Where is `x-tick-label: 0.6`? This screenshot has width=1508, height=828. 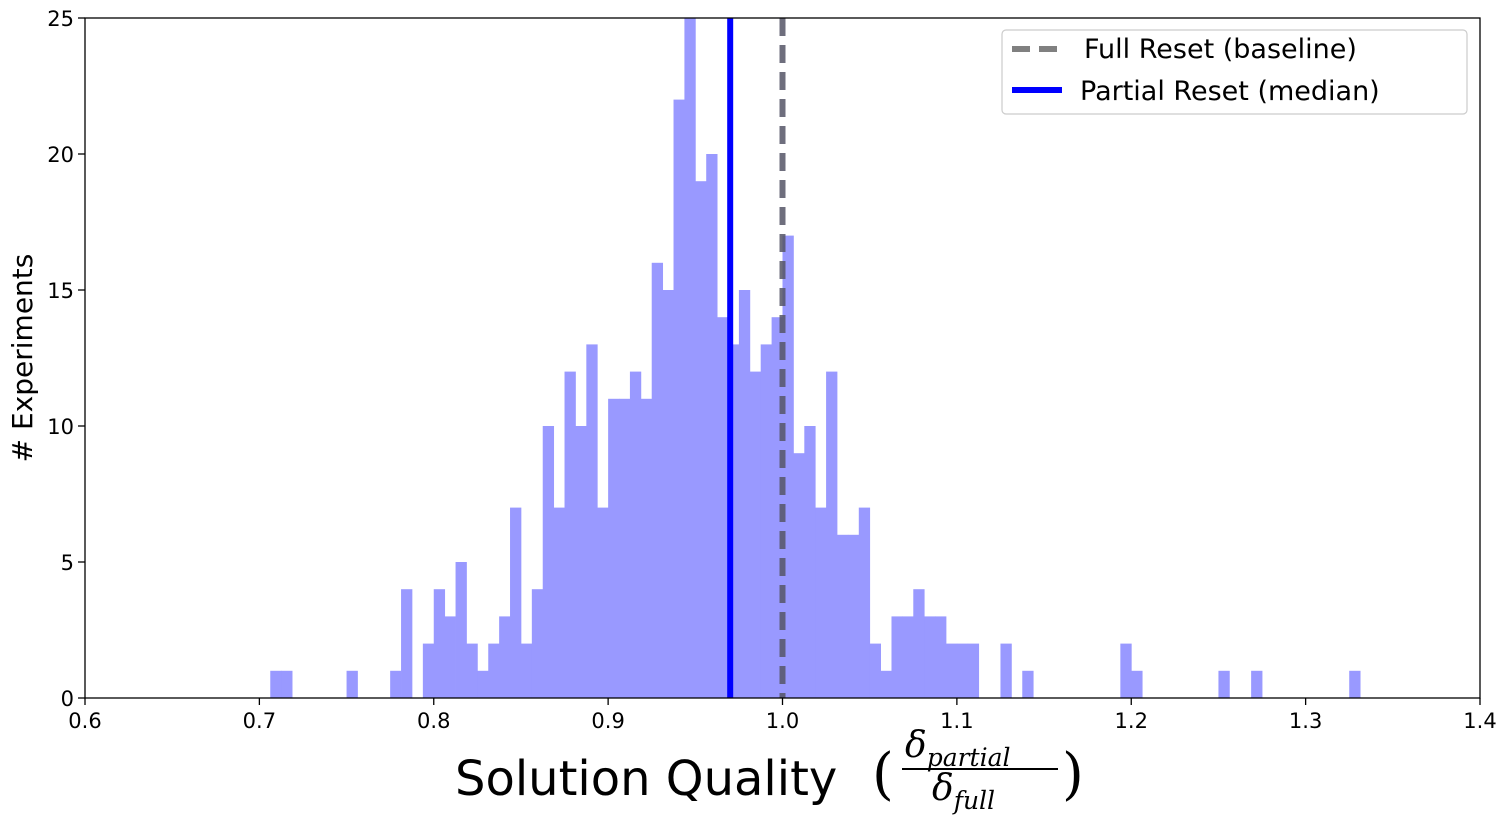 x-tick-label: 0.6 is located at coordinates (84, 721).